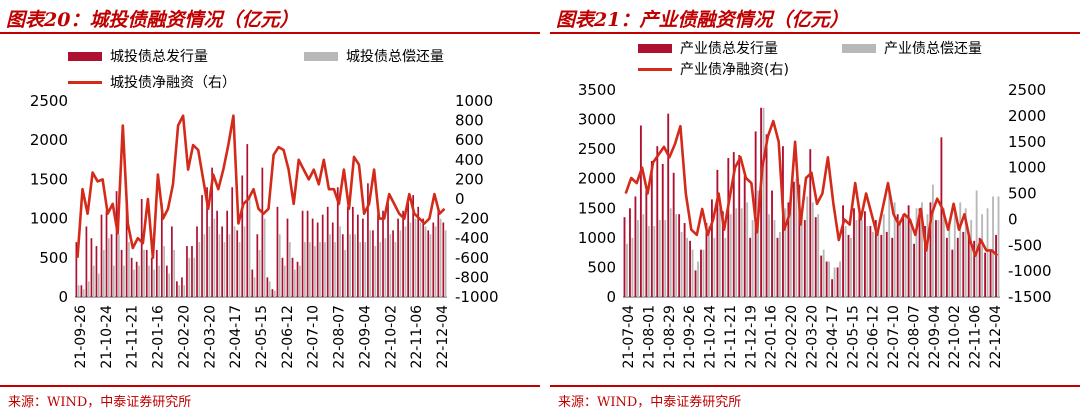 The width and height of the screenshot is (1080, 413). I want to click on y-left-tick-label: 3000, so click(597, 120).